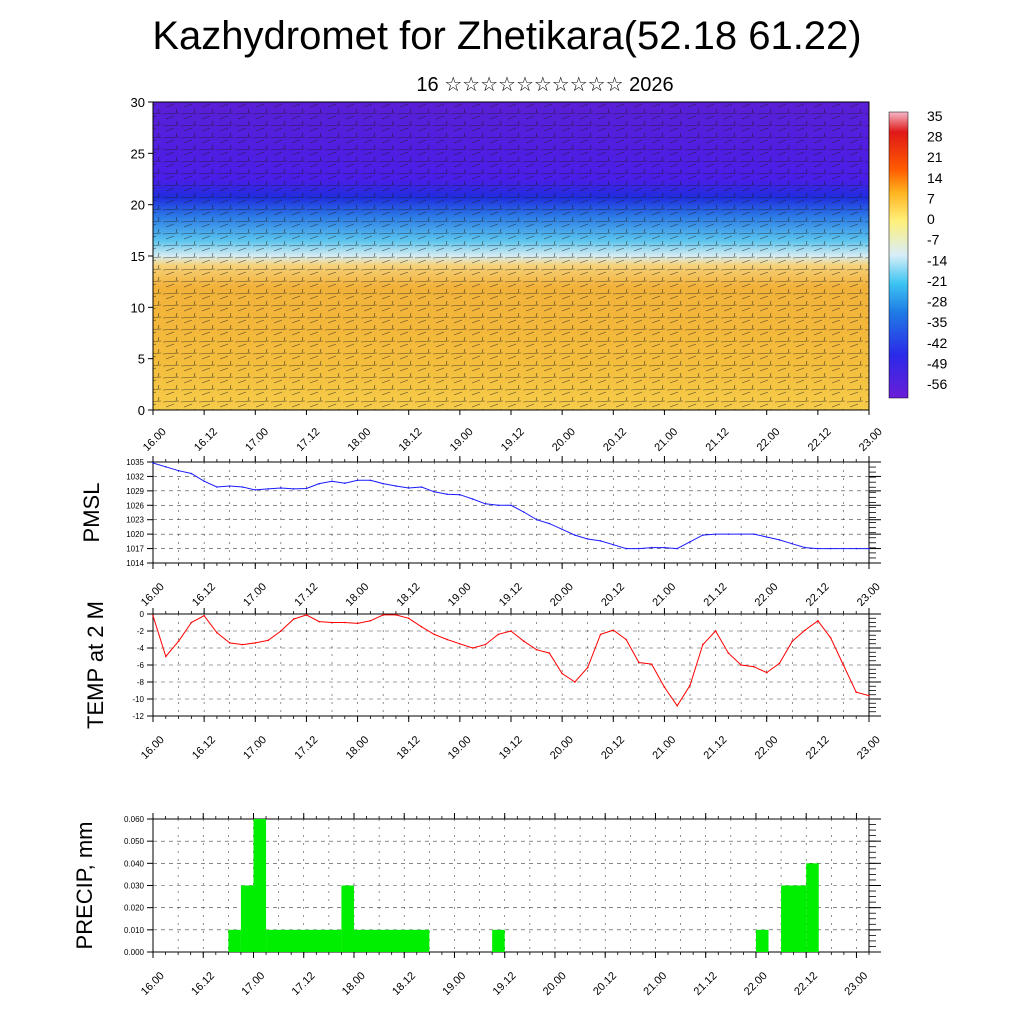 Image resolution: width=1024 pixels, height=1024 pixels. Describe the element at coordinates (869, 748) in the screenshot. I see `x-tick-label: 23.00` at that location.